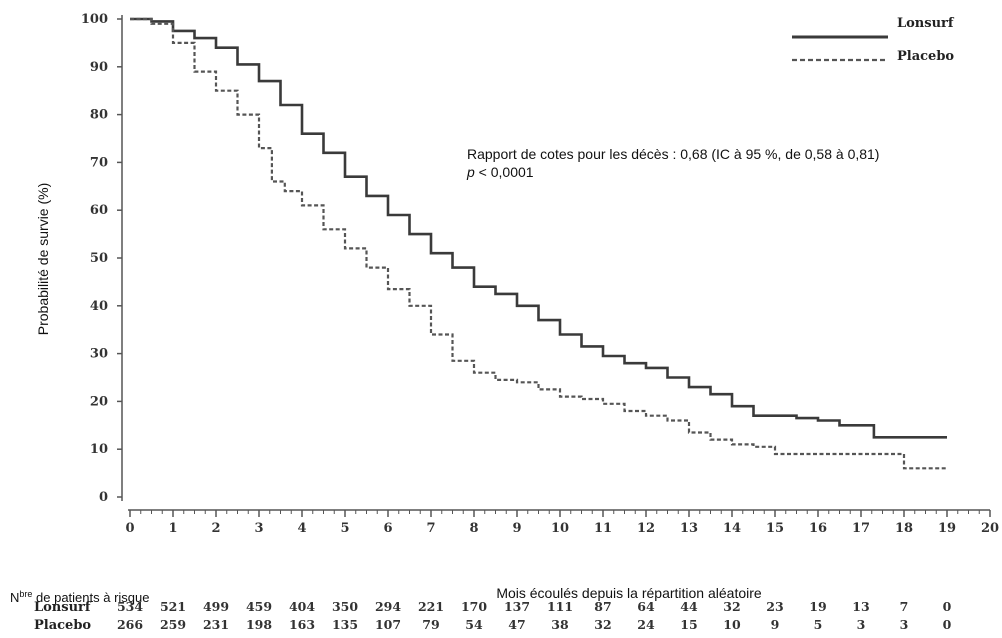  What do you see at coordinates (817, 606) in the screenshot?
I see `risk-cell: 19` at bounding box center [817, 606].